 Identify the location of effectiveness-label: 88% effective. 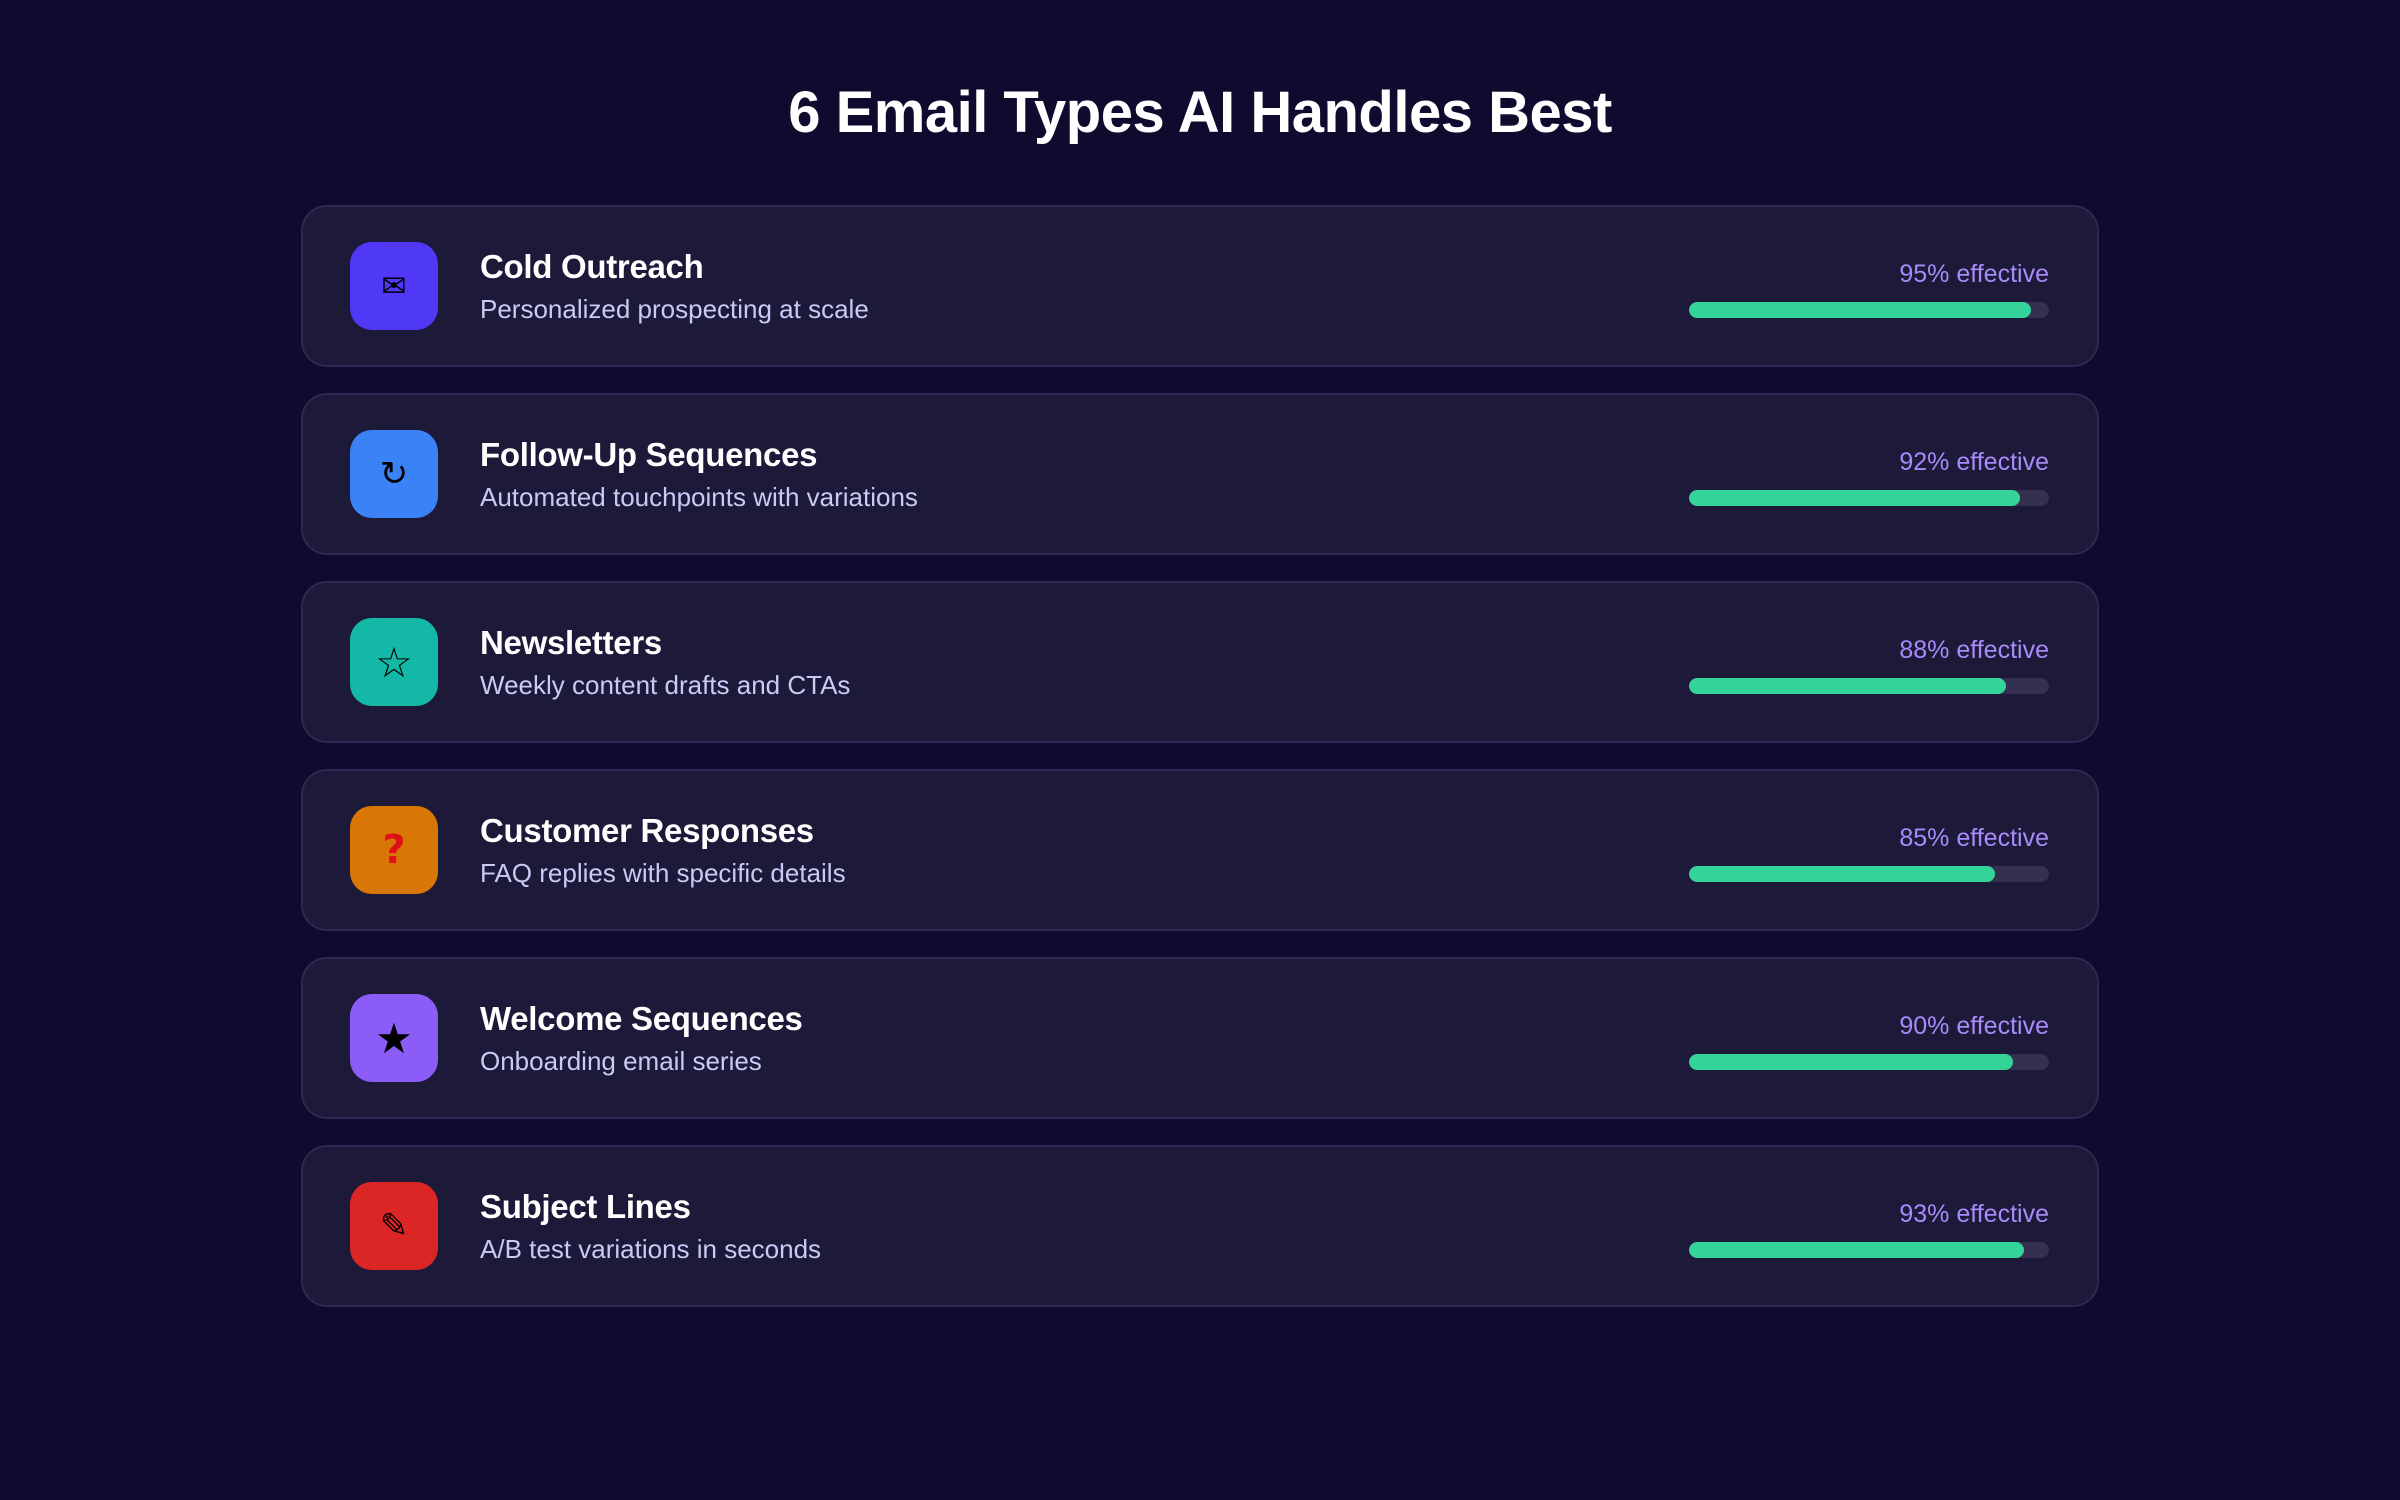
(1974, 650).